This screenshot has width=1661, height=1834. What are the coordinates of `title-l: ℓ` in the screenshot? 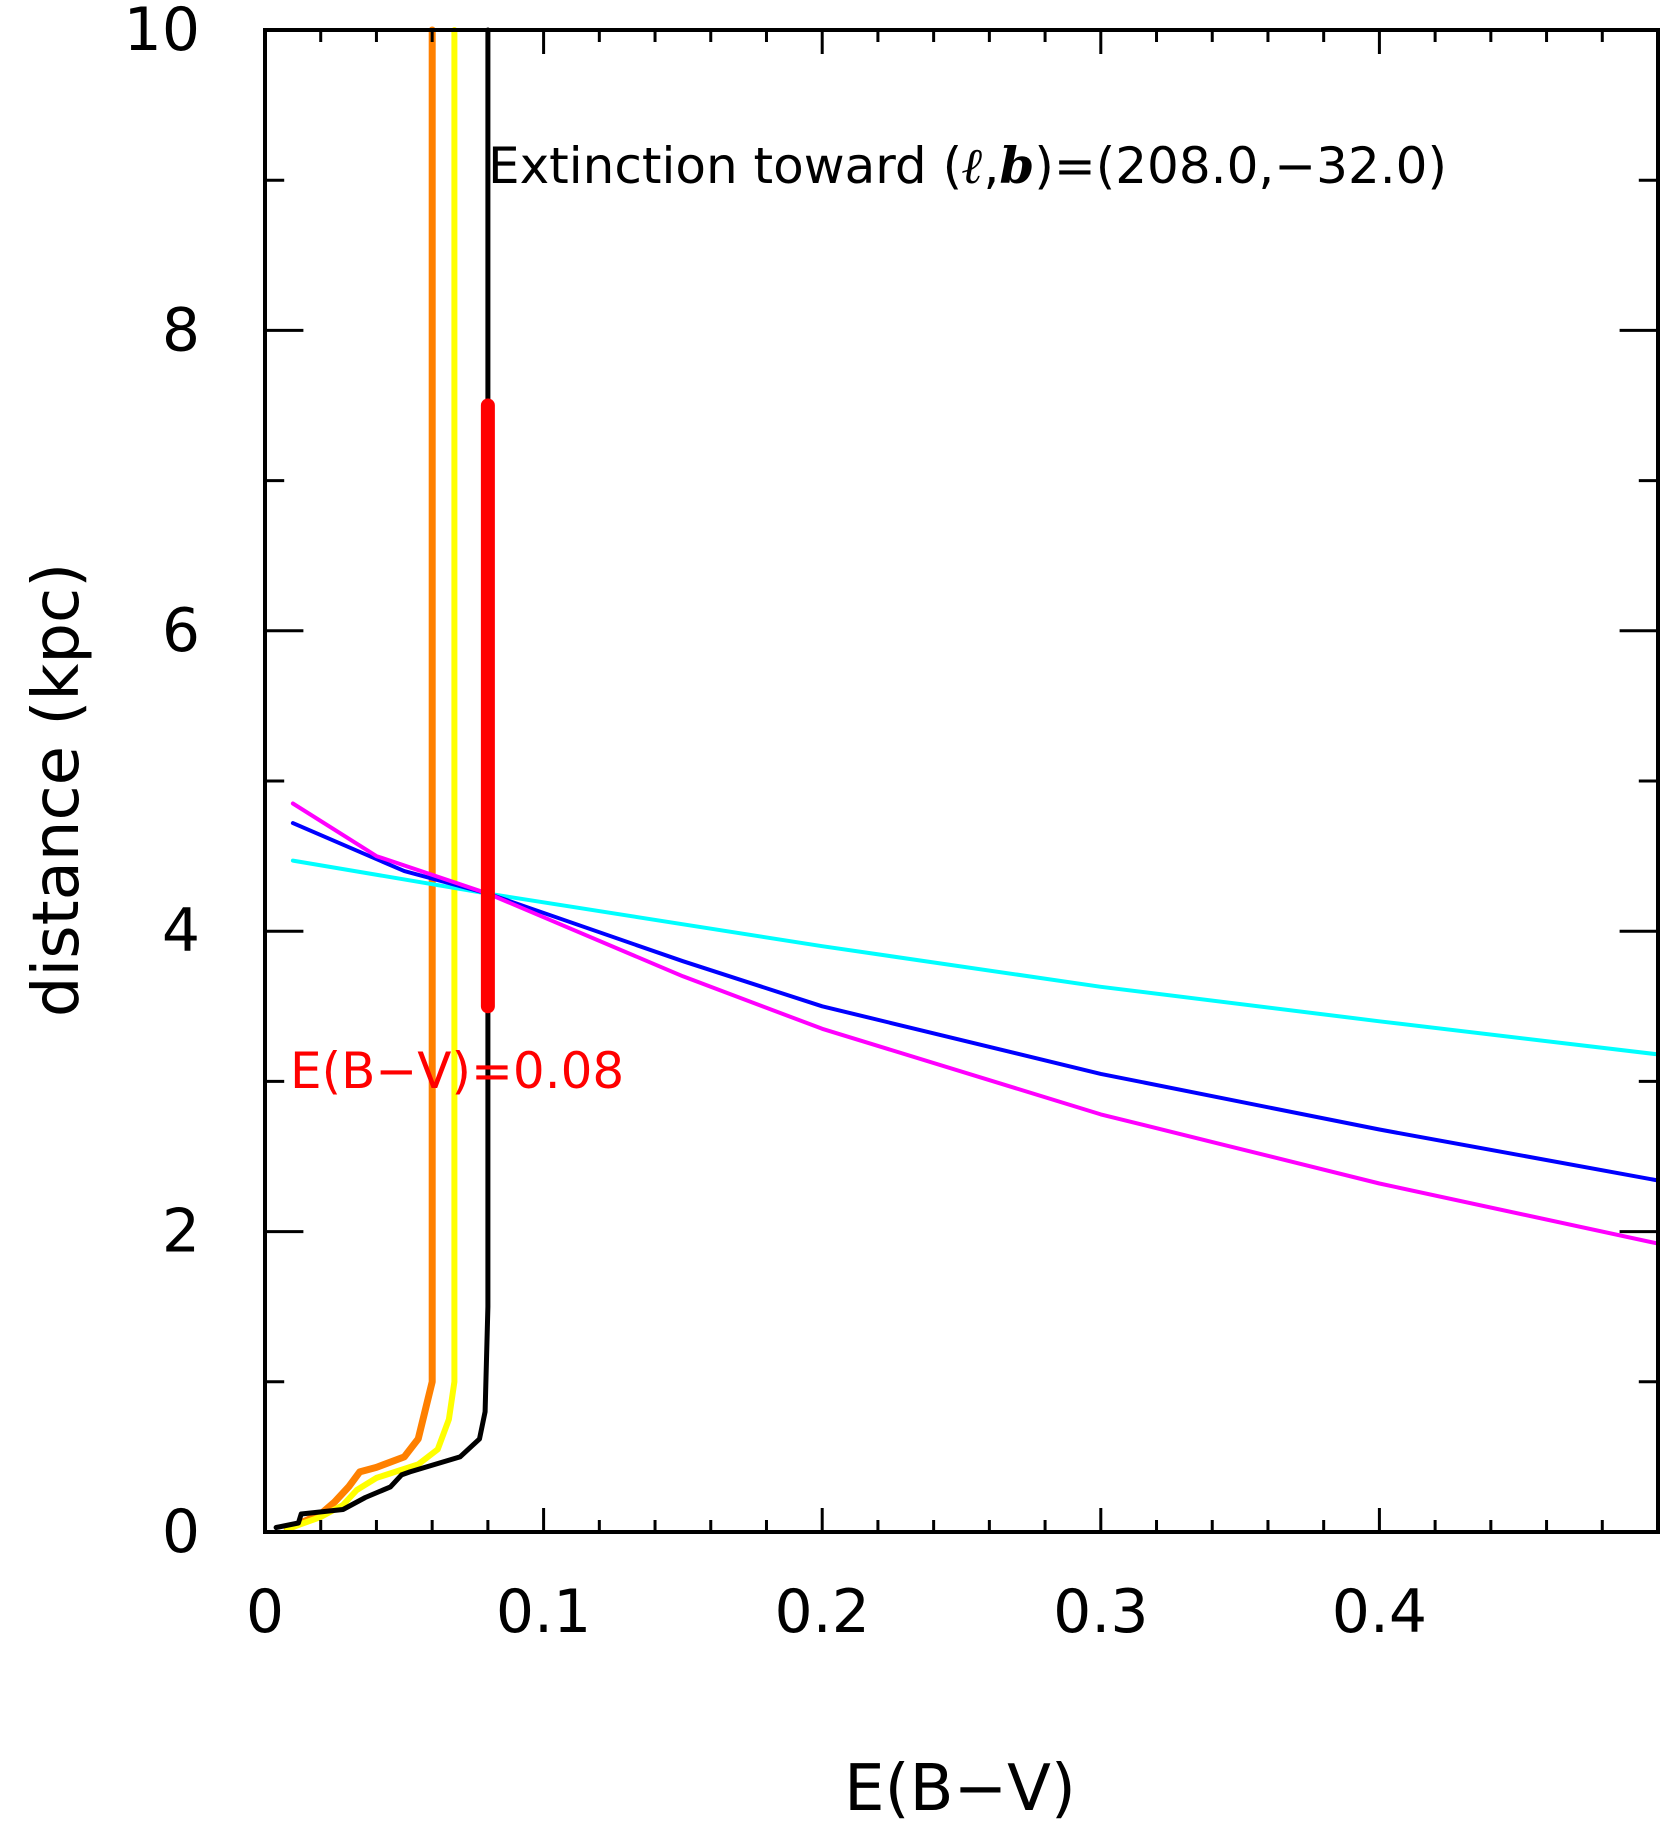 It's located at (972, 165).